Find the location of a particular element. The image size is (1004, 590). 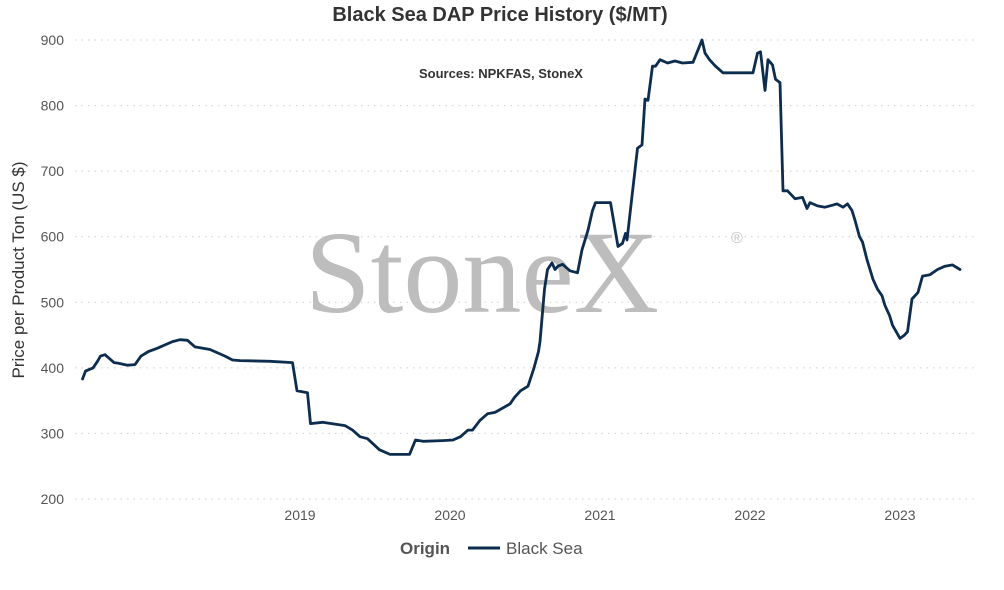

x-tick-label-2020: 2020 is located at coordinates (449, 515).